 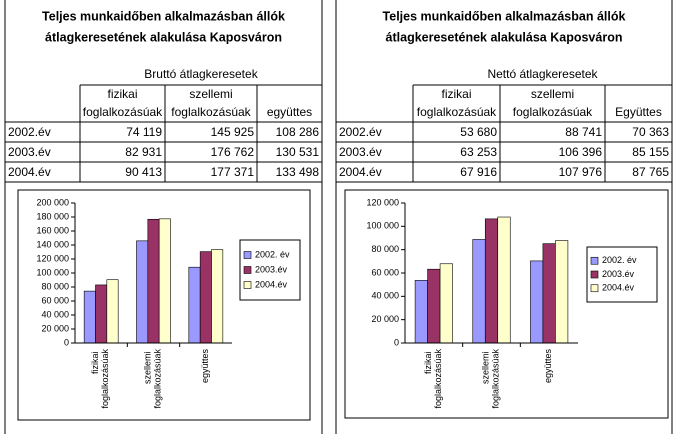 I want to click on cell: 70 363, so click(x=650, y=132).